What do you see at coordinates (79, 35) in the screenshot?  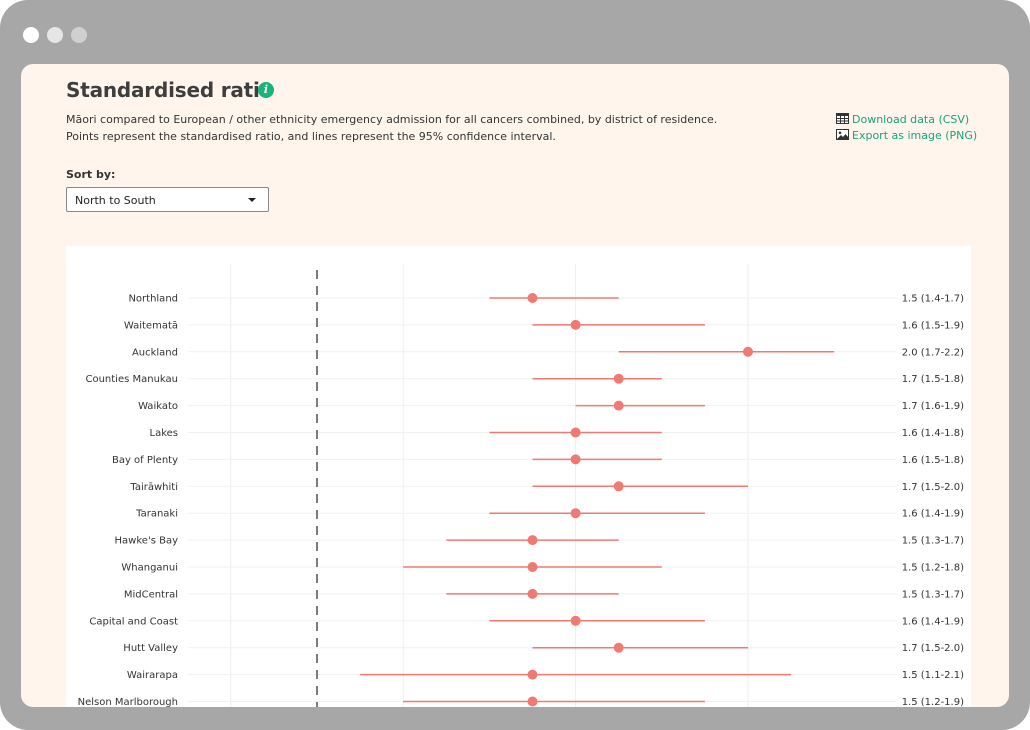 I see `window-maximize-dot` at bounding box center [79, 35].